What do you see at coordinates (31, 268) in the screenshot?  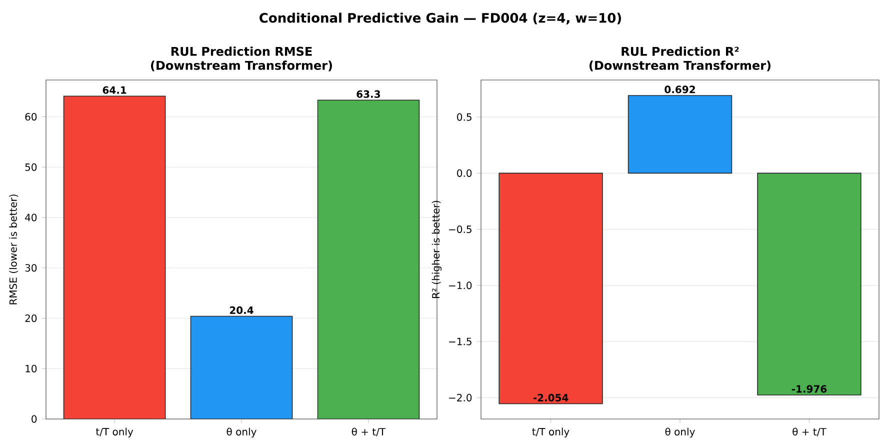 I see `y-tick-label: 30` at bounding box center [31, 268].